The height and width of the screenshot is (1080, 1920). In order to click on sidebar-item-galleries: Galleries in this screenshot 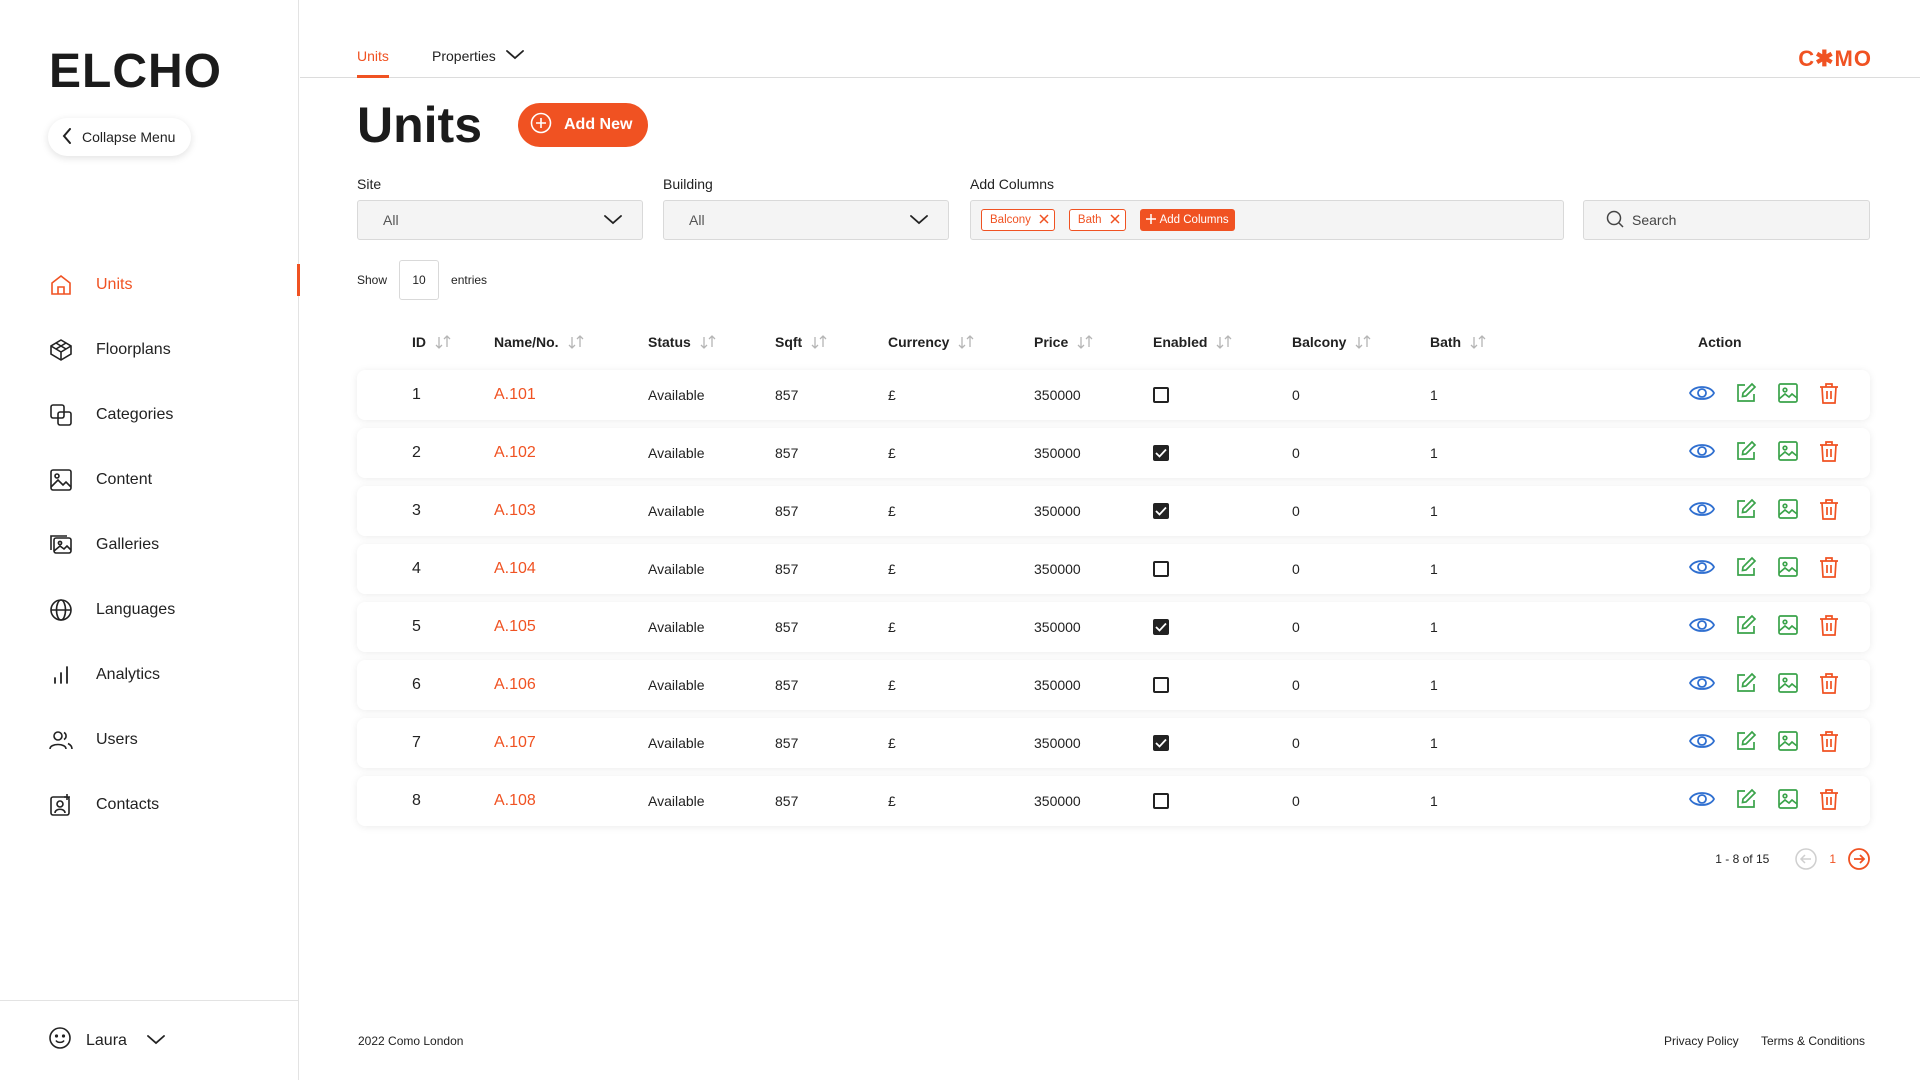, I will do `click(149, 544)`.